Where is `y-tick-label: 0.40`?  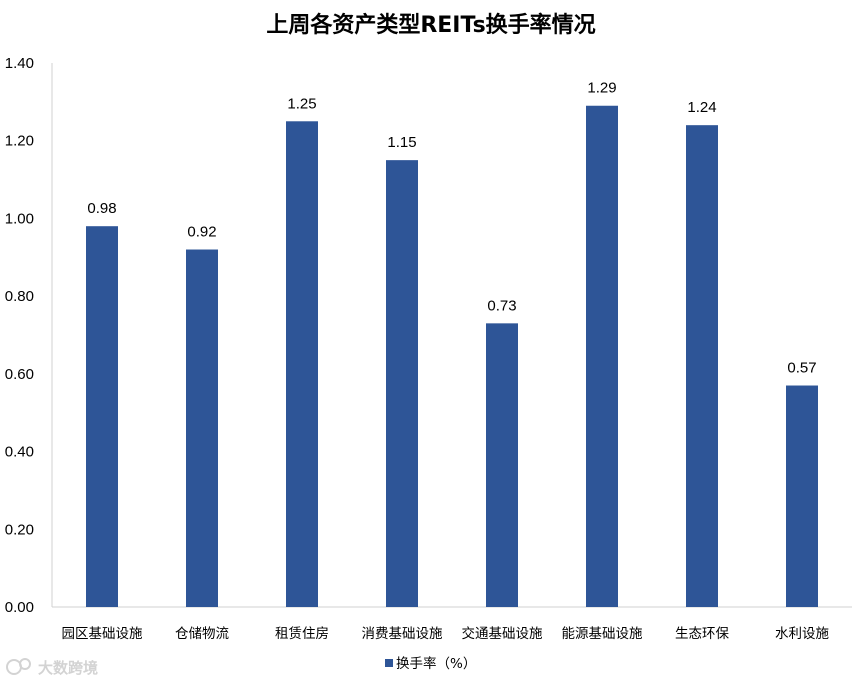
y-tick-label: 0.40 is located at coordinates (19, 452).